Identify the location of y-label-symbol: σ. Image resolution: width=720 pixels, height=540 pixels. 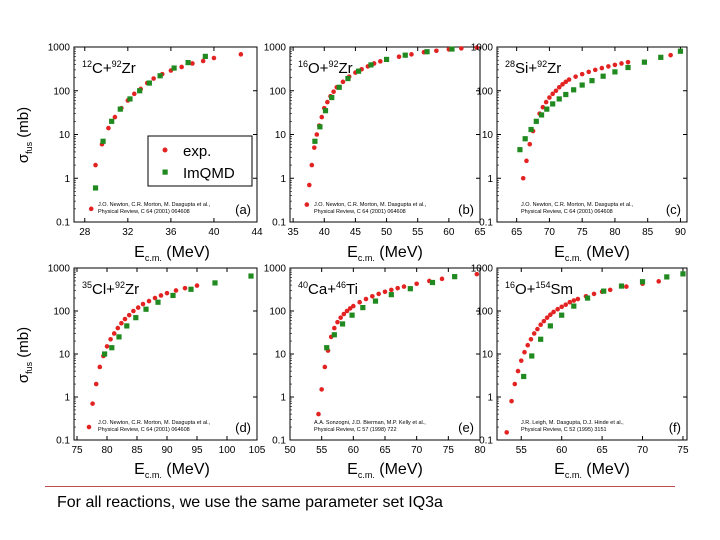
(23, 158).